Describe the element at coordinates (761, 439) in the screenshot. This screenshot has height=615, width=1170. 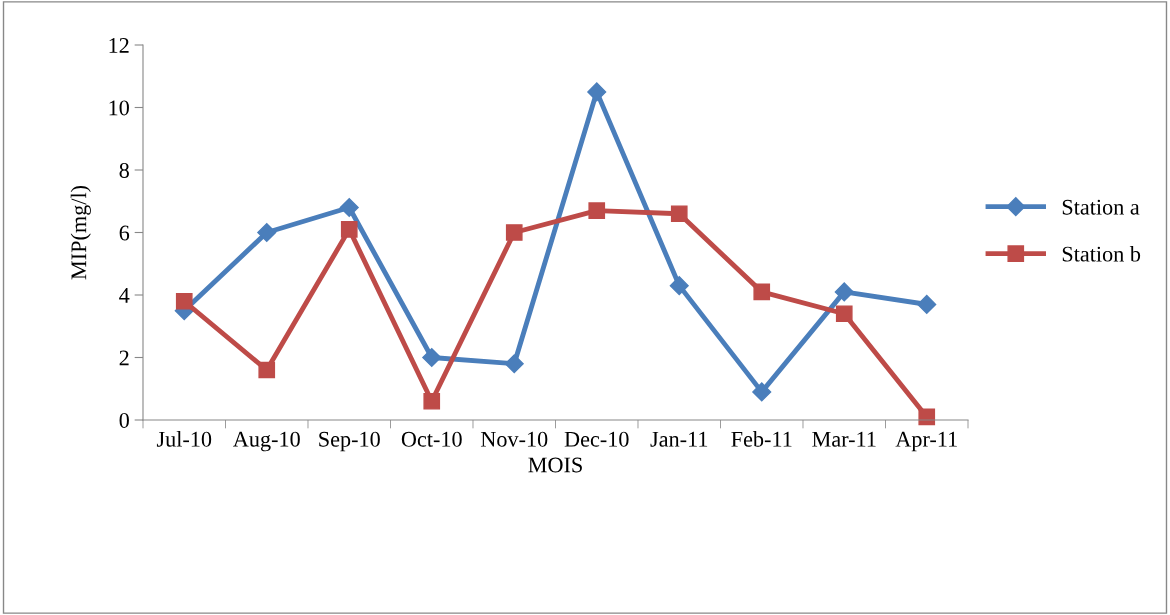
I see `x-tick-label: Feb-11` at that location.